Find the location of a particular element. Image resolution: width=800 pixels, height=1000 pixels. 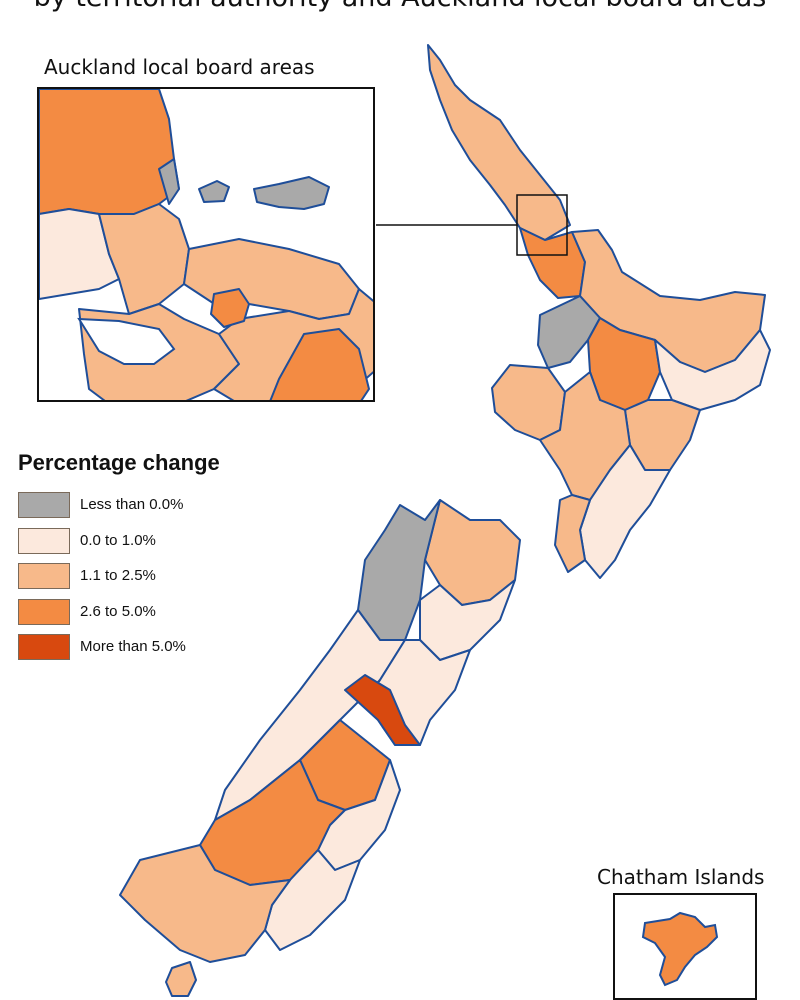

region-hurunui is located at coordinates (467, 620).